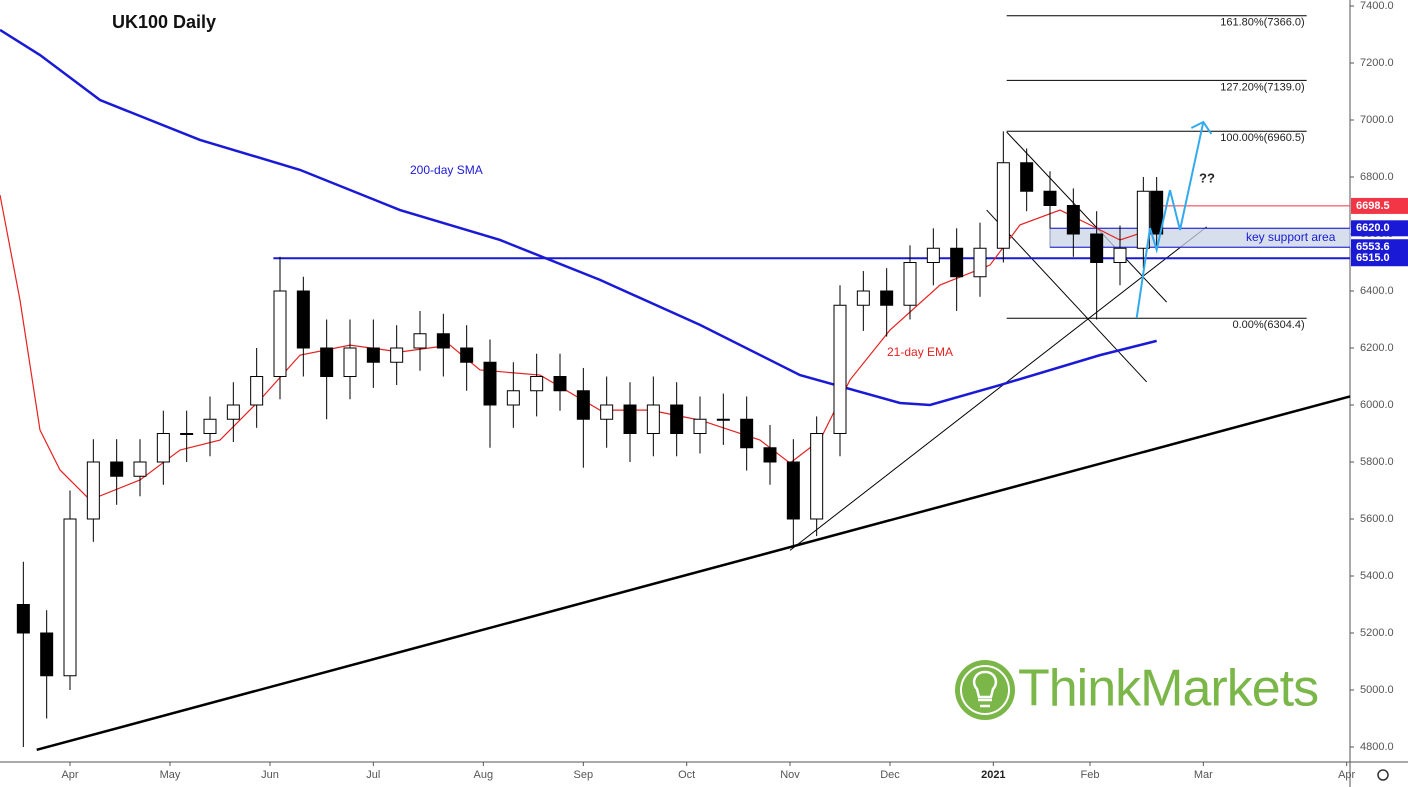  Describe the element at coordinates (270, 775) in the screenshot. I see `x-tick-label: Jun` at that location.